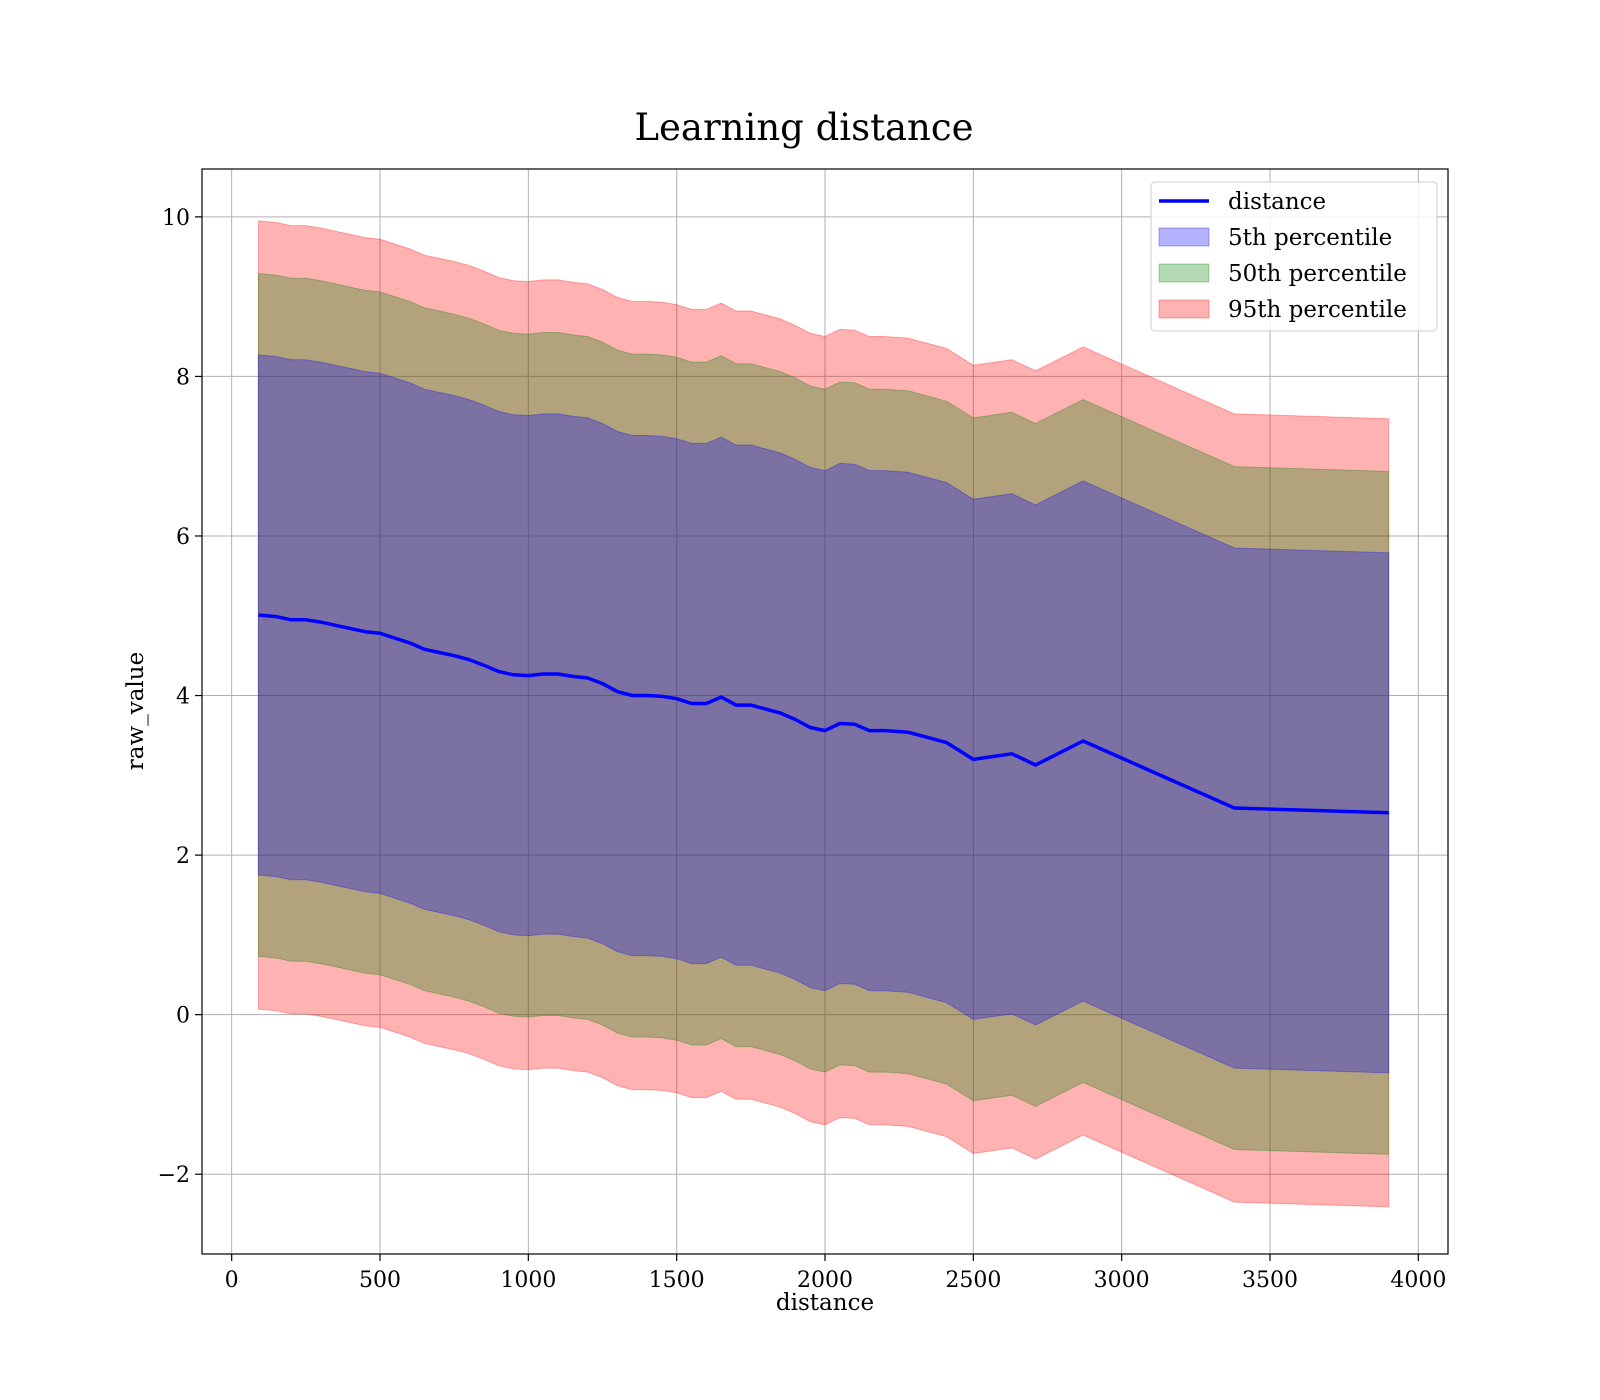 This screenshot has width=1600, height=1400. Describe the element at coordinates (825, 1280) in the screenshot. I see `x-tick-label: 2000` at that location.